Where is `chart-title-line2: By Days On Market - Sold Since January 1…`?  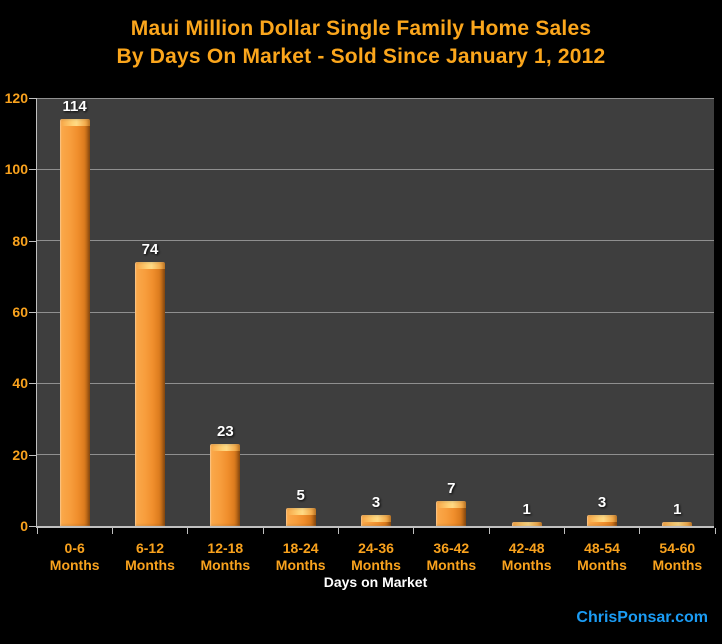
chart-title-line2: By Days On Market - Sold Since January 1… is located at coordinates (361, 56).